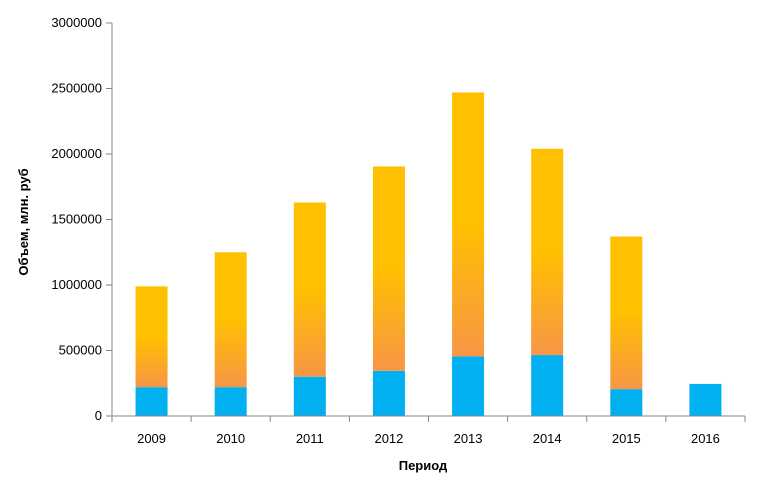 The height and width of the screenshot is (484, 759). I want to click on x-tick-label: 2009, so click(151, 438).